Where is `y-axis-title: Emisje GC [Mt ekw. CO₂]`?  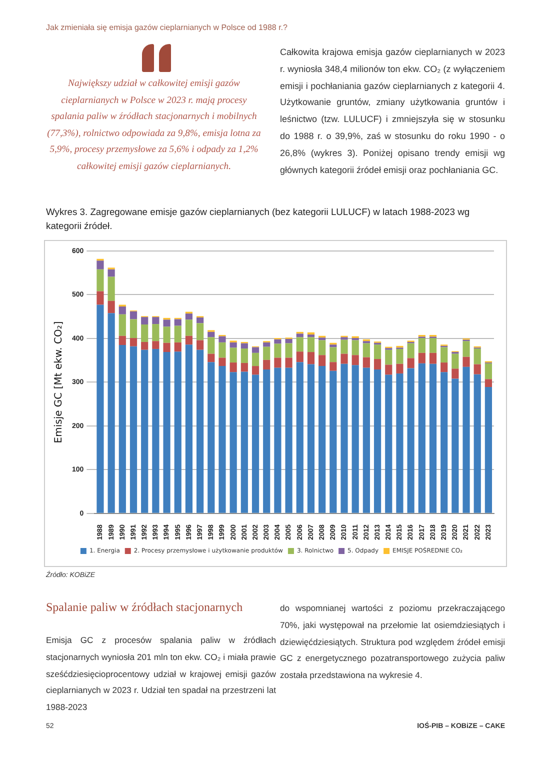 y-axis-title: Emisje GC [Mt ekw. CO₂] is located at coordinates (59, 382).